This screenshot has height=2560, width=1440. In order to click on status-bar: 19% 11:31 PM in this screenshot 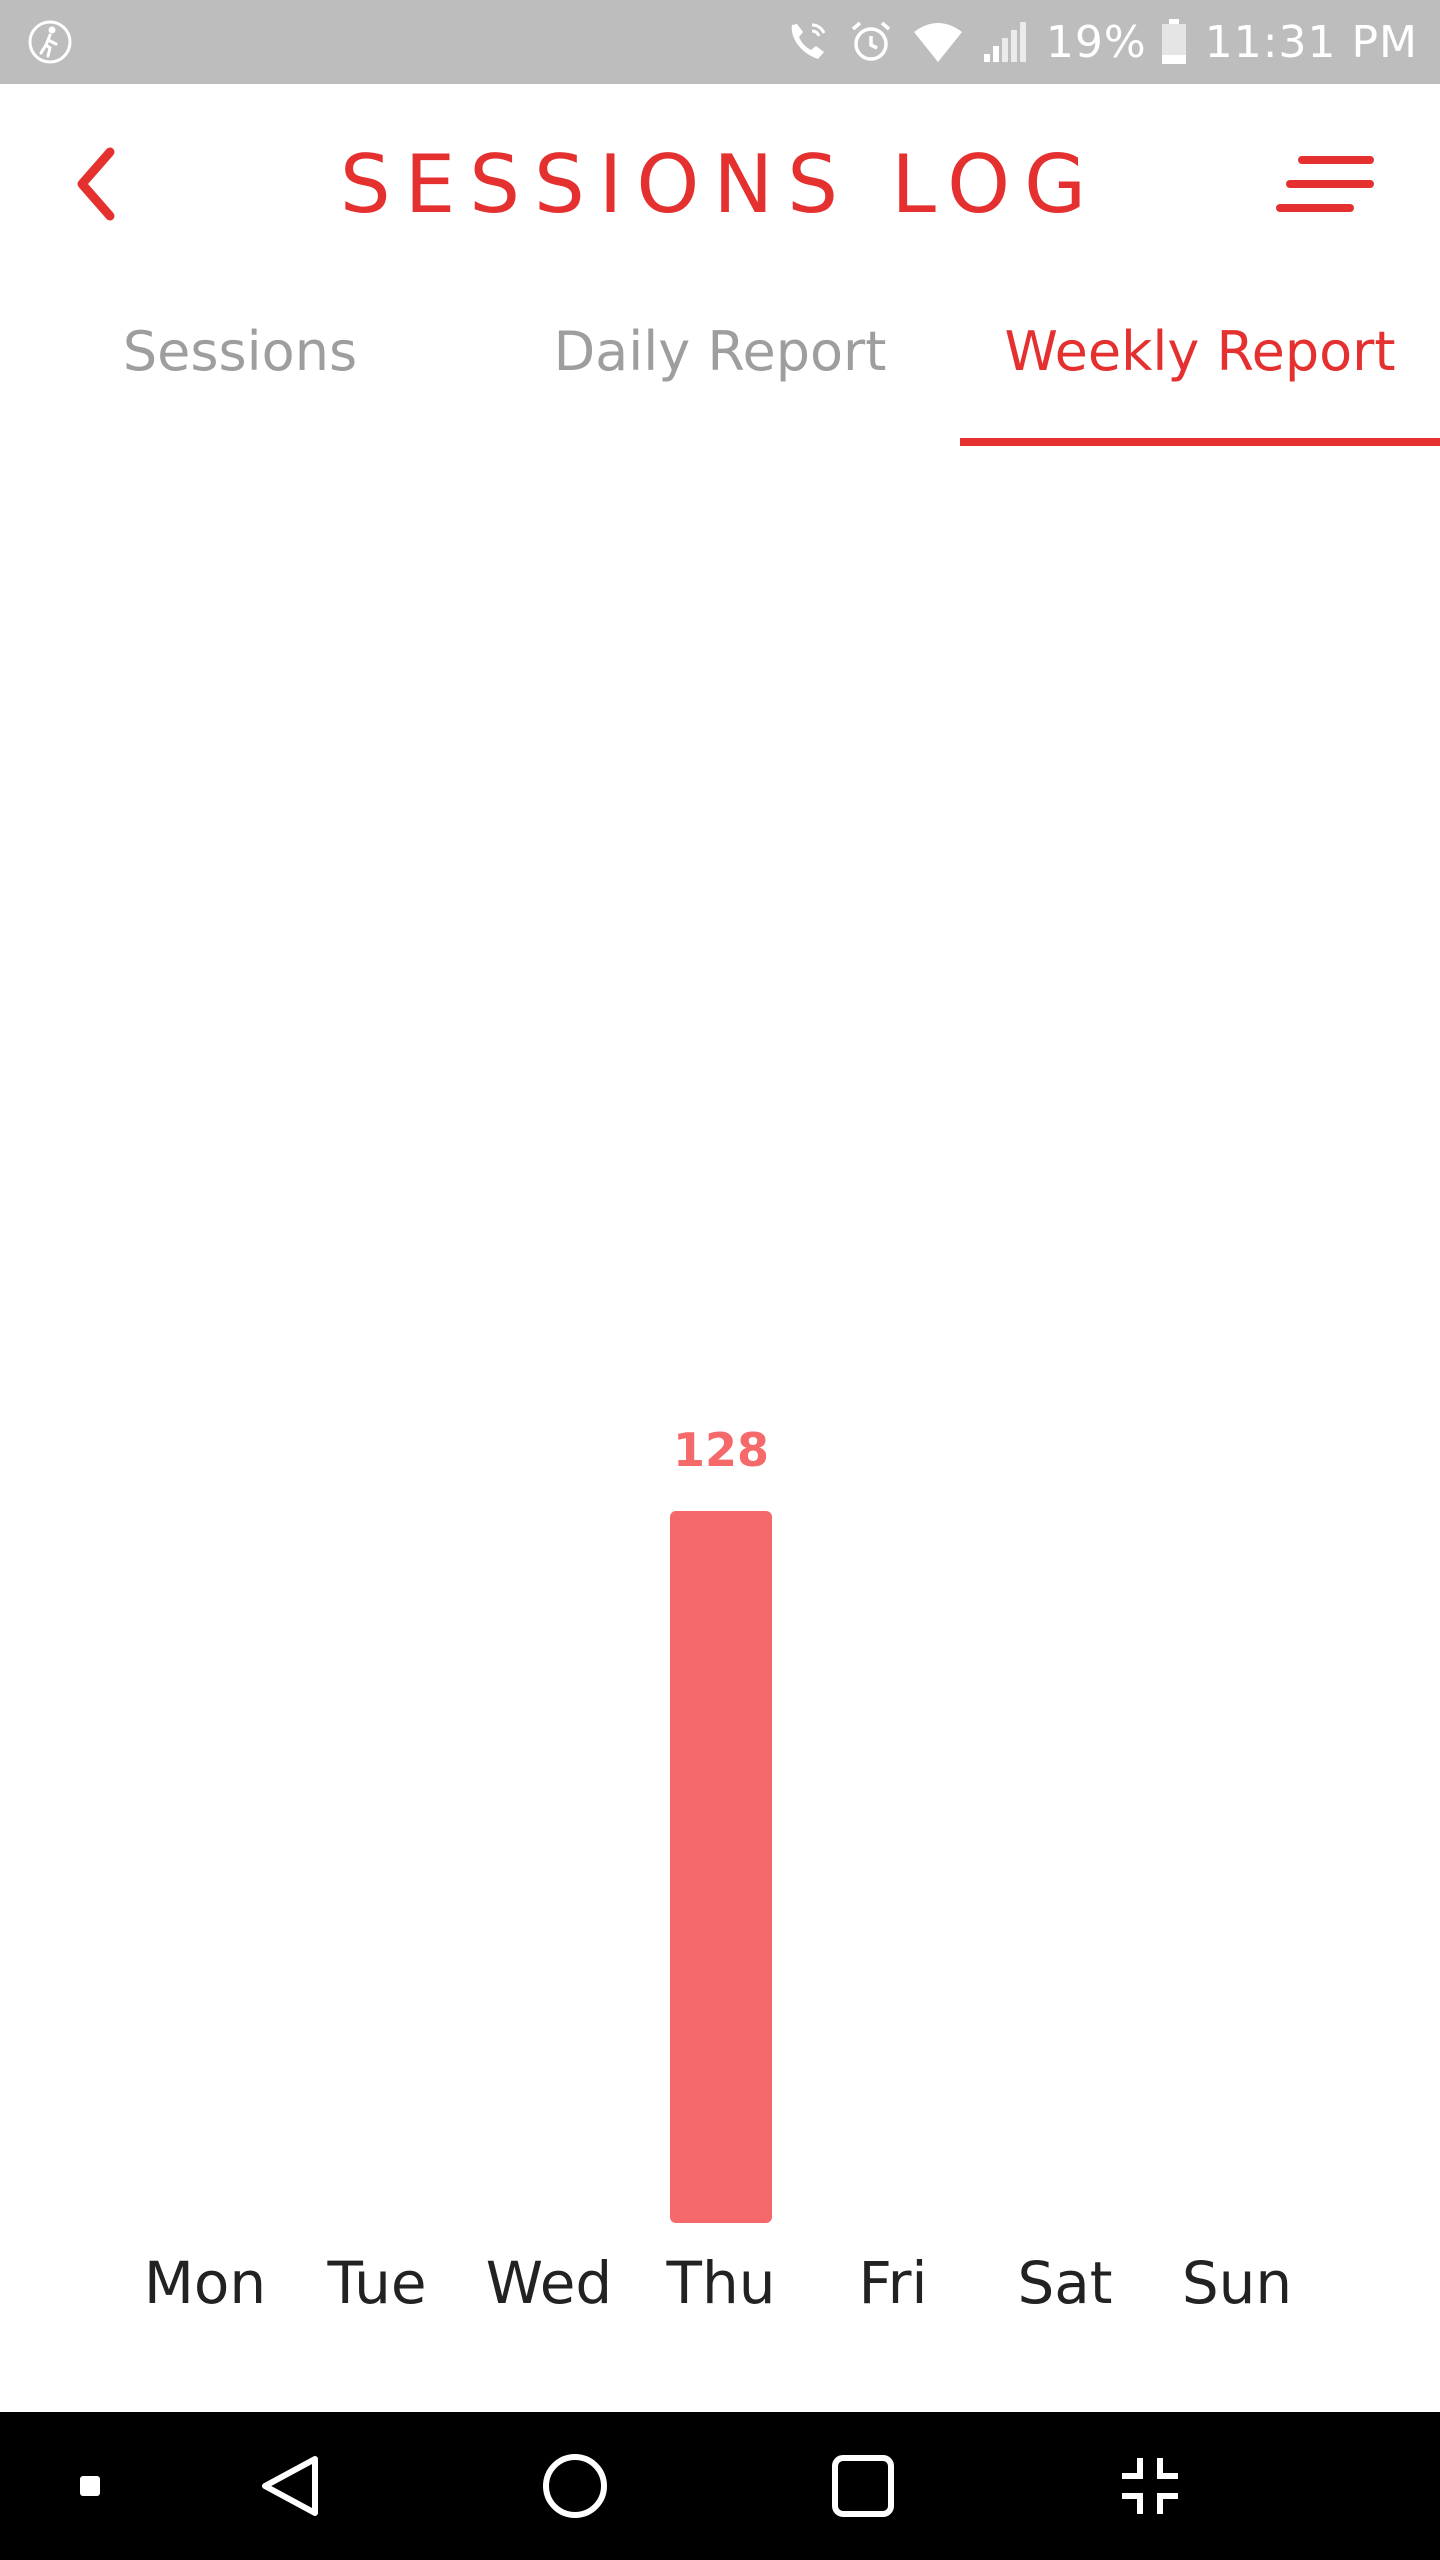, I will do `click(720, 42)`.